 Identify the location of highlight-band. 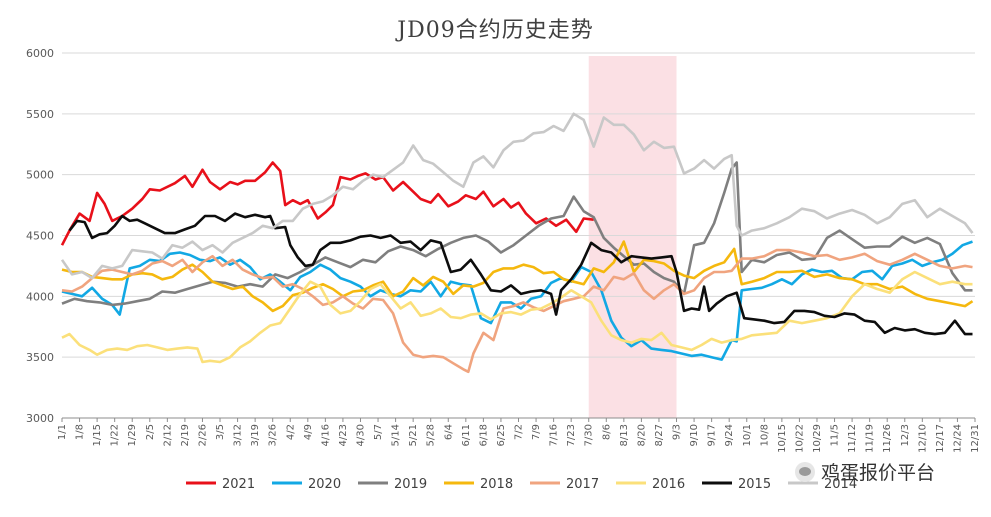
(632, 237).